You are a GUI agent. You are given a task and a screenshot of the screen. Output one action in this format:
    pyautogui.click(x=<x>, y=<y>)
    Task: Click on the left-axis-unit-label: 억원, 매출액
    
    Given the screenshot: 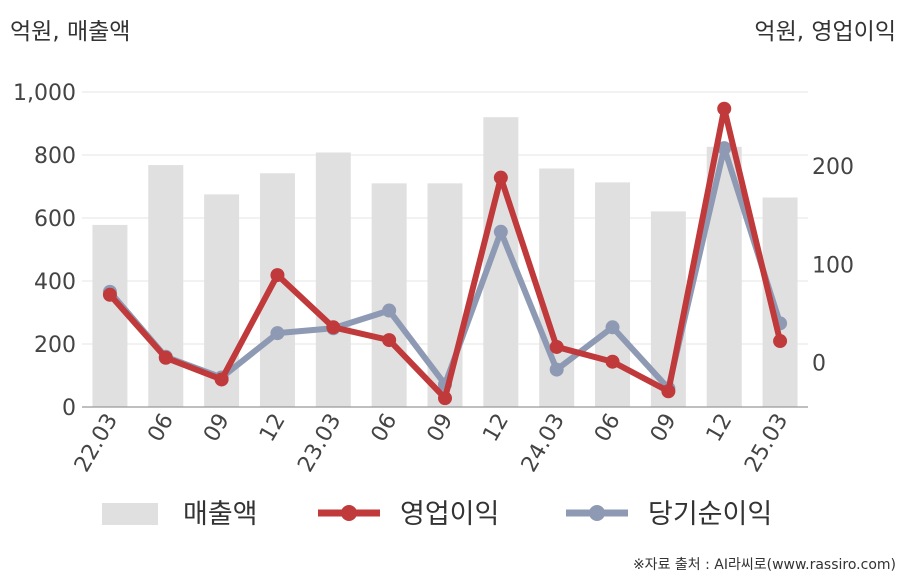 What is the action you would take?
    pyautogui.click(x=70, y=32)
    